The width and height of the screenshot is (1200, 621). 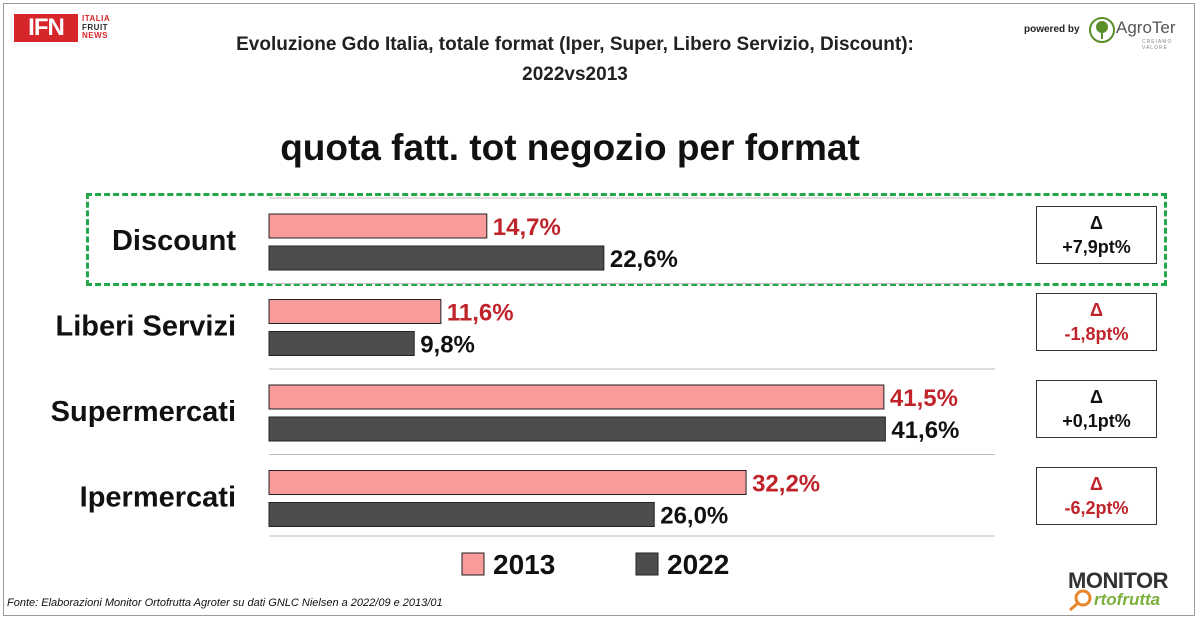 I want to click on ifn-logo-line: FRUIT, so click(x=95, y=27).